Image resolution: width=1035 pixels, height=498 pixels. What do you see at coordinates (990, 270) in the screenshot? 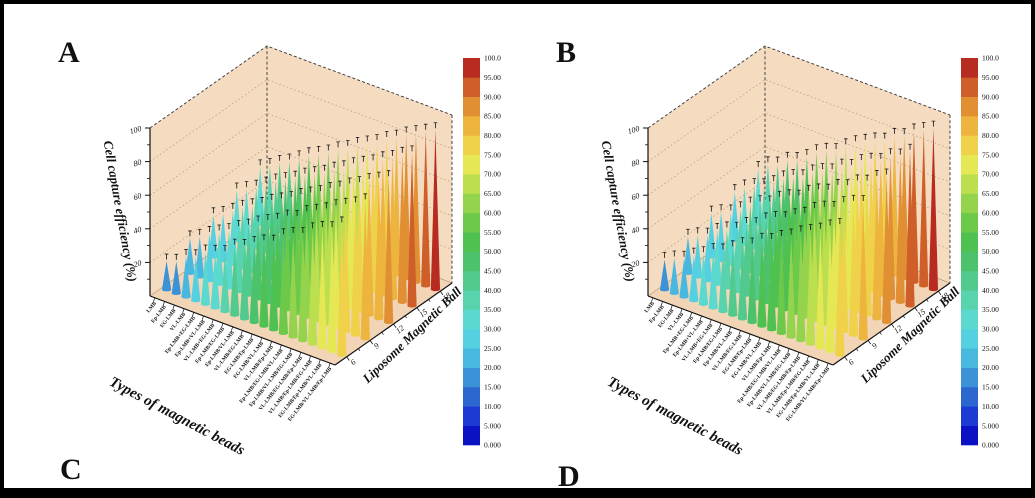
I see `colorbar-tick-label: 45.00` at bounding box center [990, 270].